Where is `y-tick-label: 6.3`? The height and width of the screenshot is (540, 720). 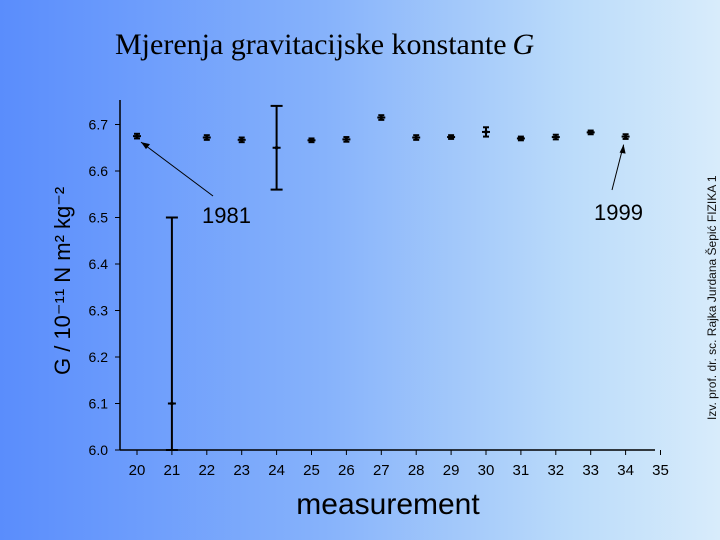 y-tick-label: 6.3 is located at coordinates (99, 311).